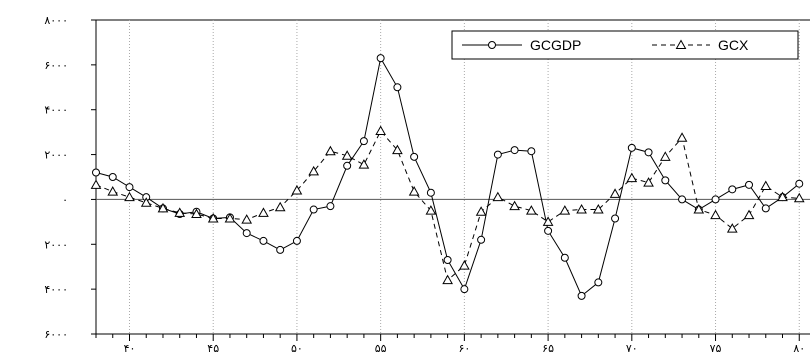 The height and width of the screenshot is (354, 810). I want to click on x-tick-label: ۶۵, so click(548, 348).